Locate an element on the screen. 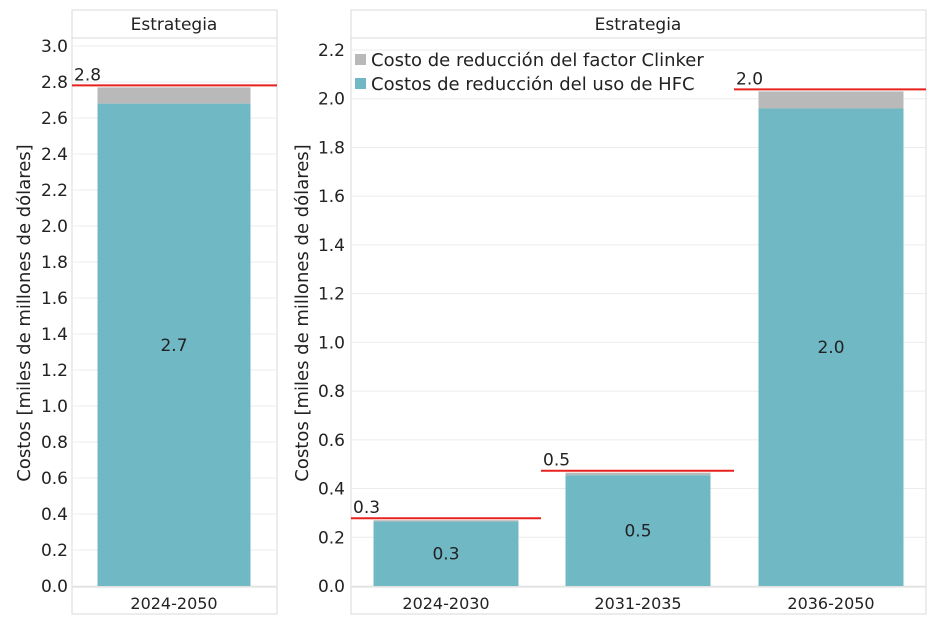 This screenshot has width=937, height=625. total-label: 2.0 is located at coordinates (749, 79).